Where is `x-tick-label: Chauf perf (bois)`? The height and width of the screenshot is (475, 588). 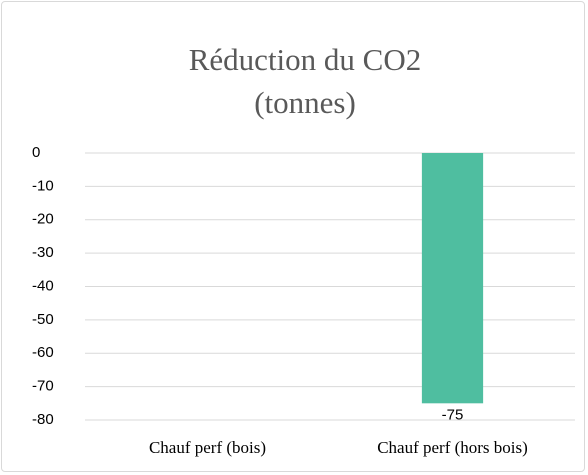 x-tick-label: Chauf perf (bois) is located at coordinates (207, 447).